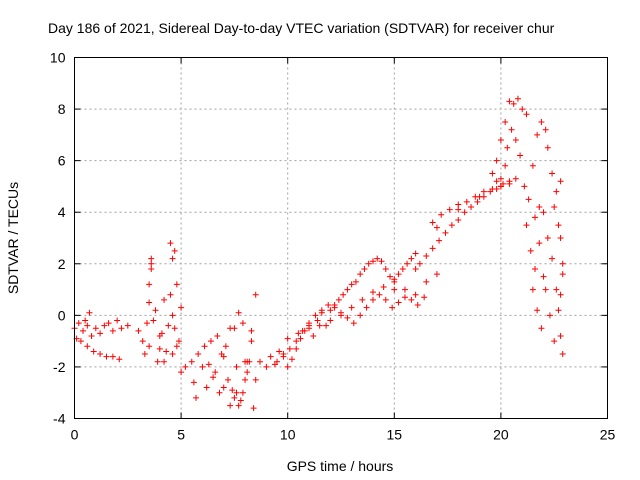 This screenshot has height=480, width=640. What do you see at coordinates (62, 264) in the screenshot?
I see `y-tick-label: 2` at bounding box center [62, 264].